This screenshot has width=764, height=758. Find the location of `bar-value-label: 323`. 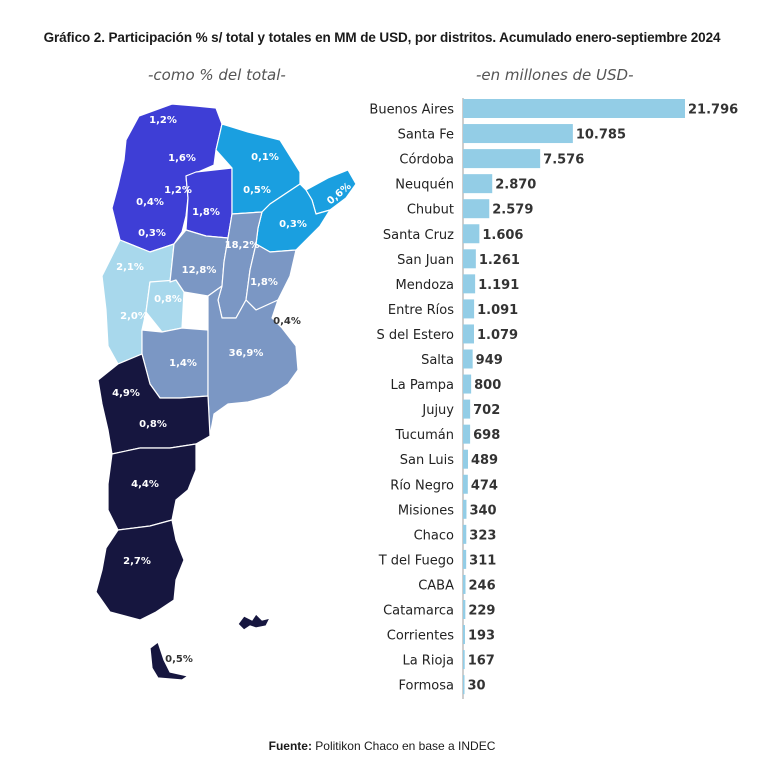

bar-value-label: 323 is located at coordinates (482, 535).